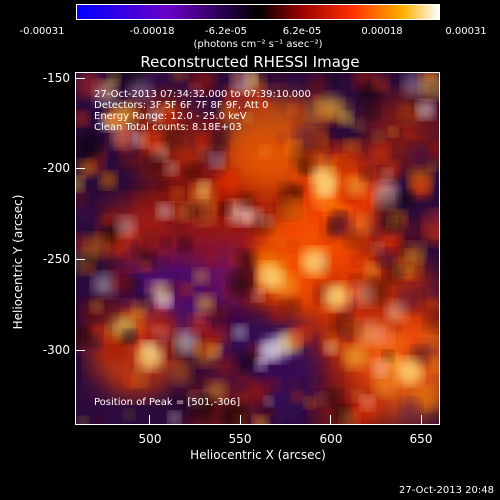 This screenshot has width=500, height=500. Describe the element at coordinates (240, 439) in the screenshot. I see `x-tick-label: 550` at that location.